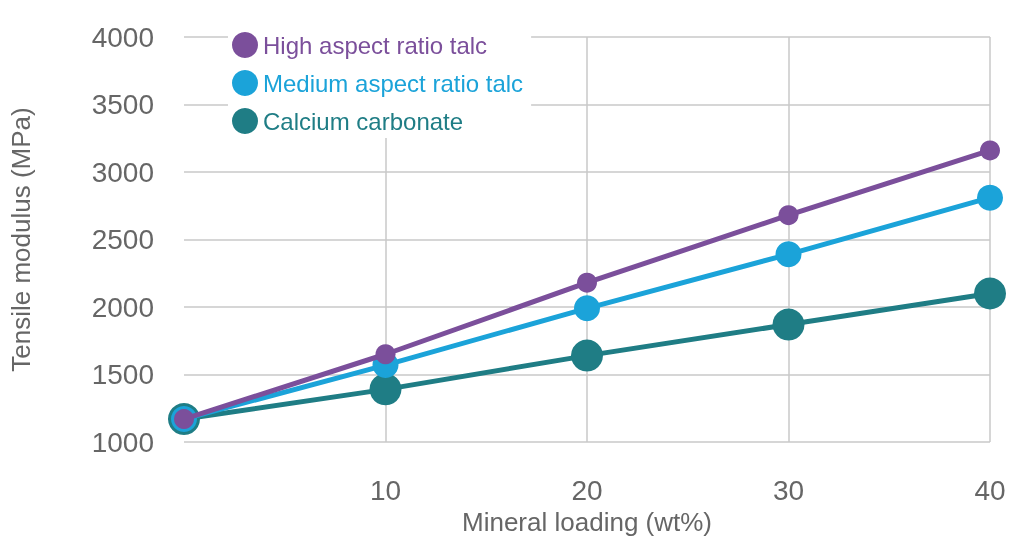  I want to click on y-tick-label: 2000, so click(122, 307).